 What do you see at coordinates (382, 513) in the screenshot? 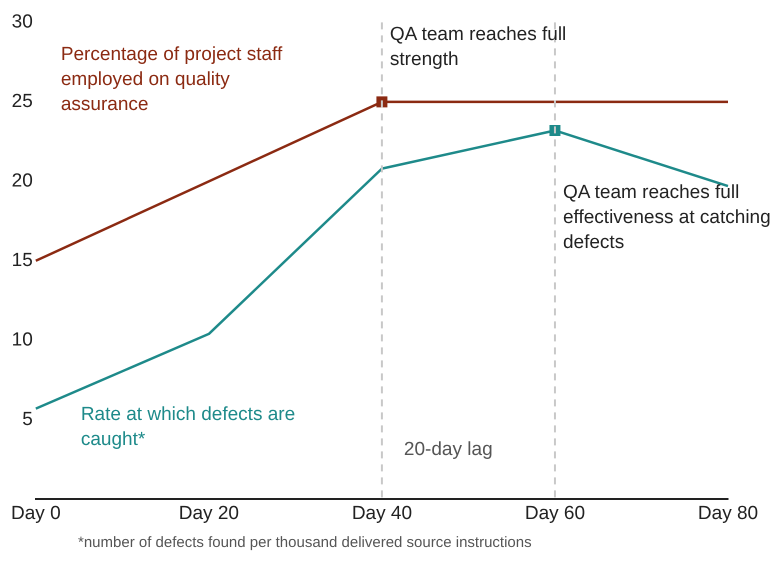
I see `x-tick-label: Day 40` at bounding box center [382, 513].